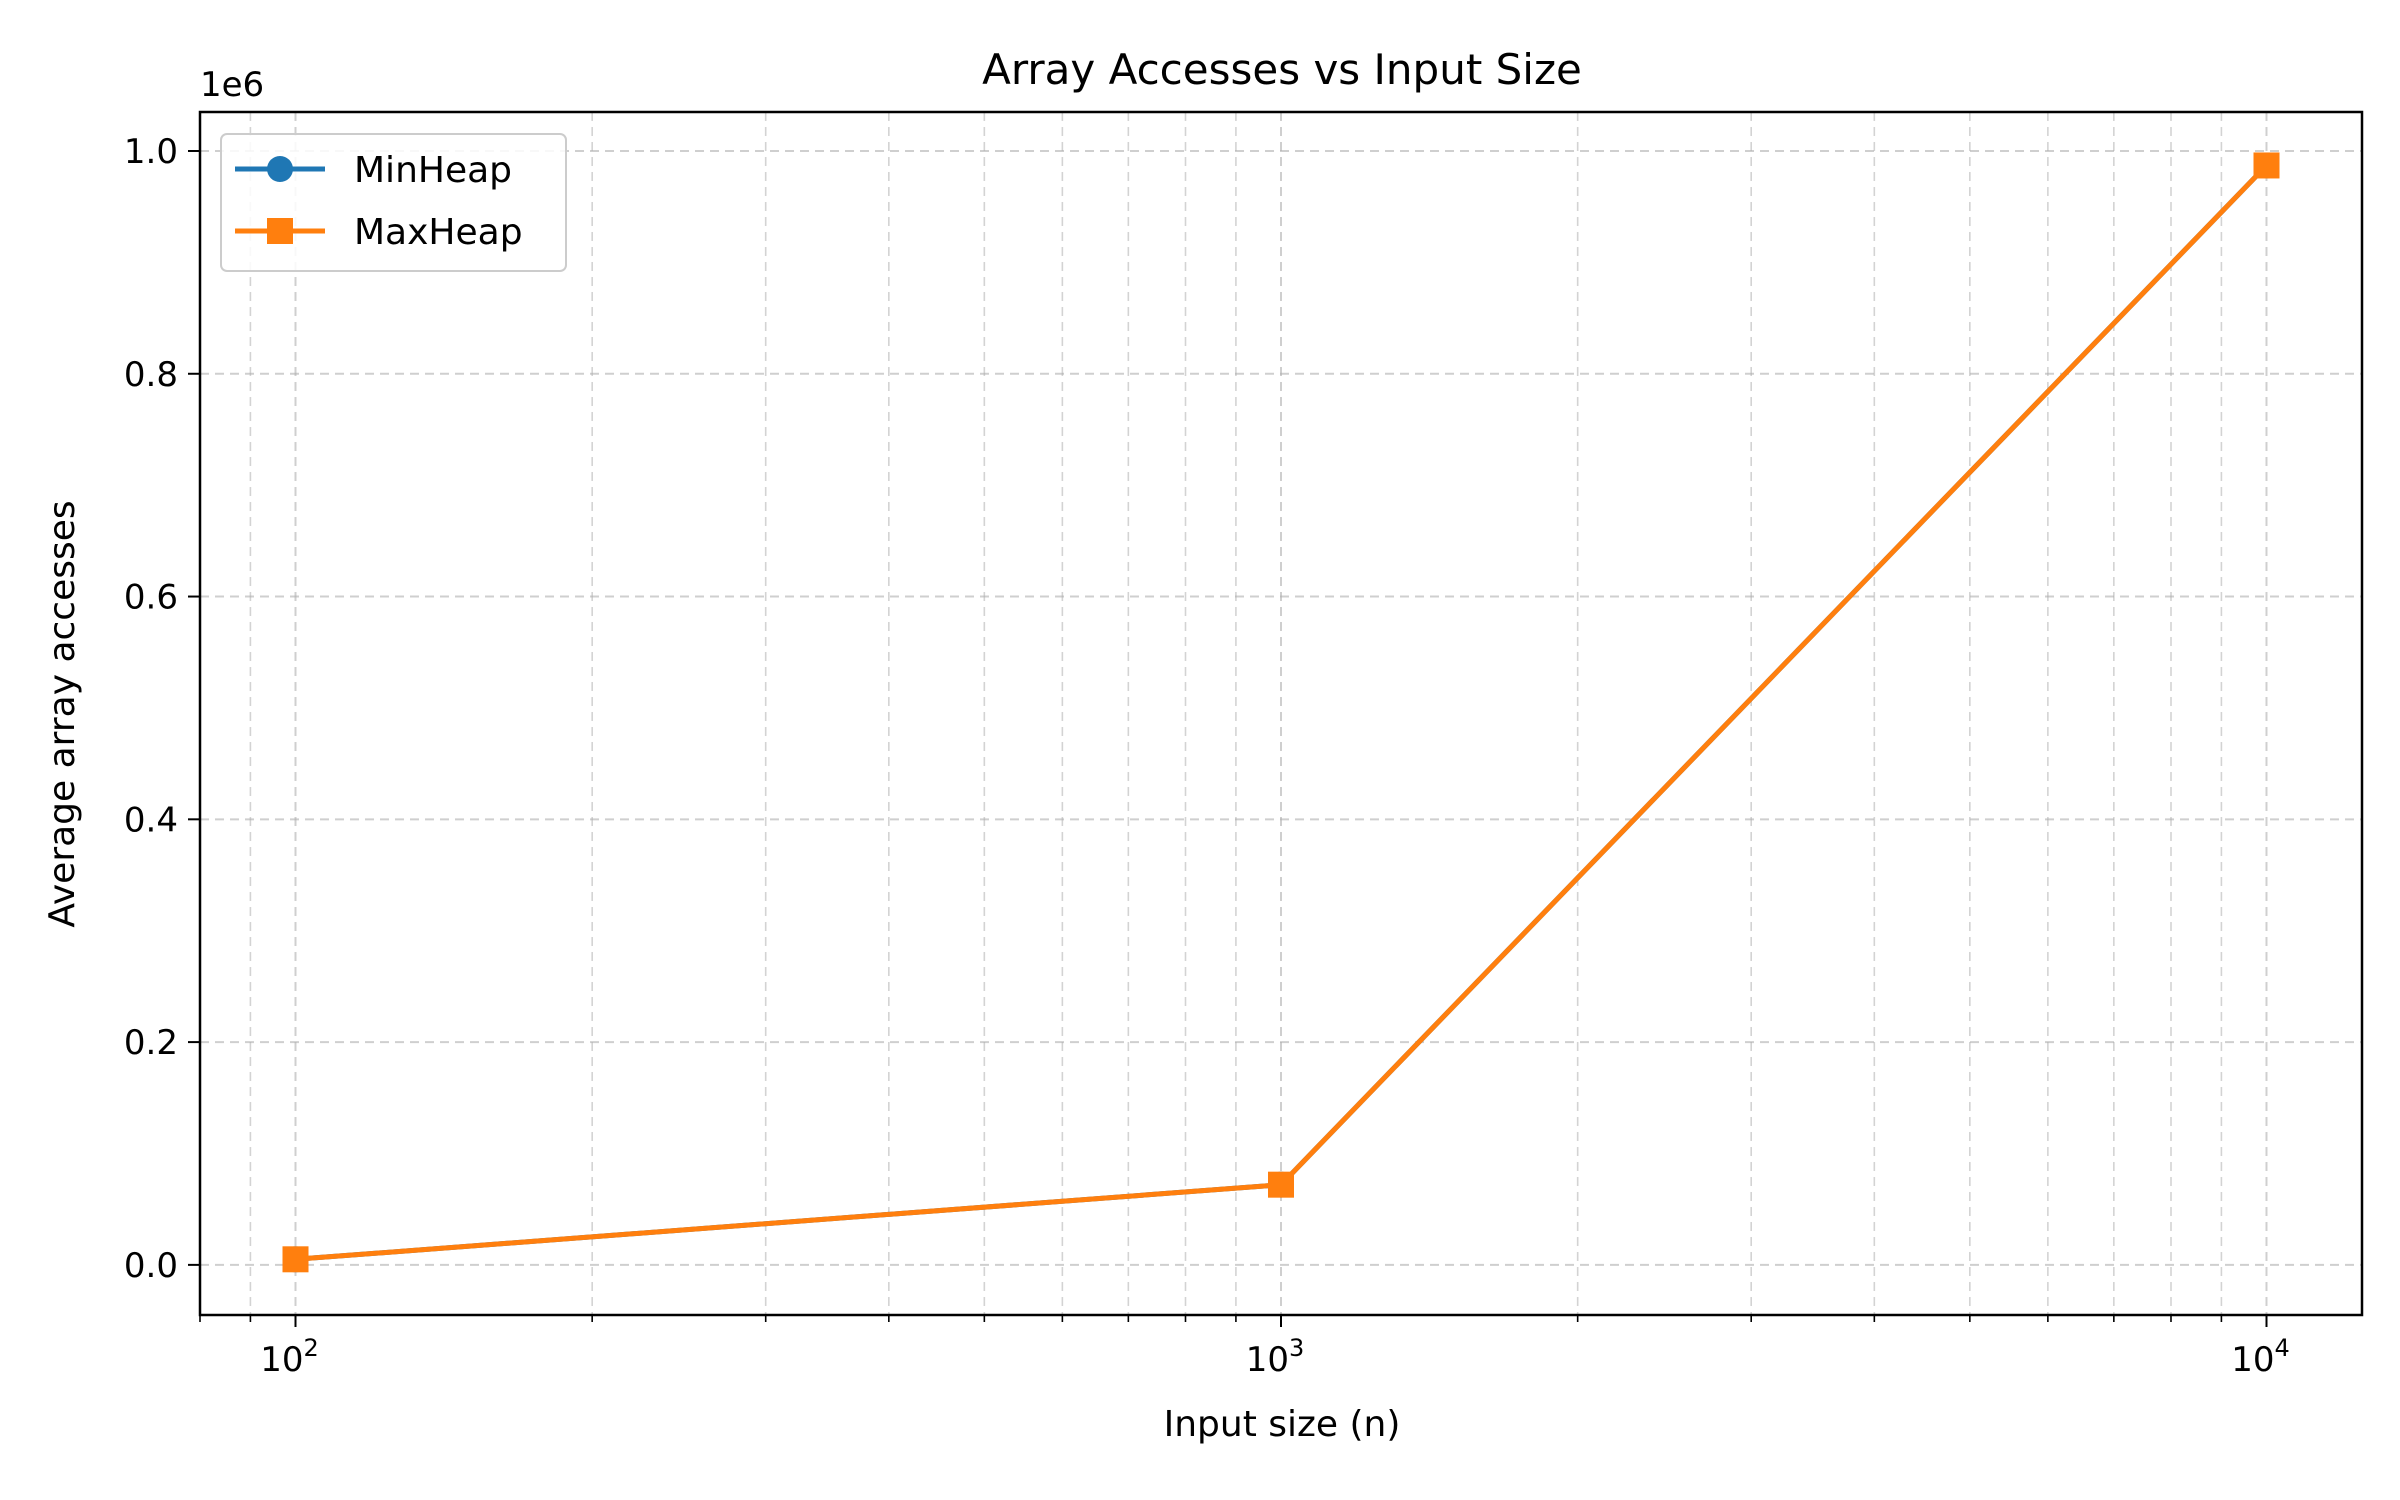 The image size is (2400, 1500). I want to click on x-tick-label: 10², so click(289, 1357).